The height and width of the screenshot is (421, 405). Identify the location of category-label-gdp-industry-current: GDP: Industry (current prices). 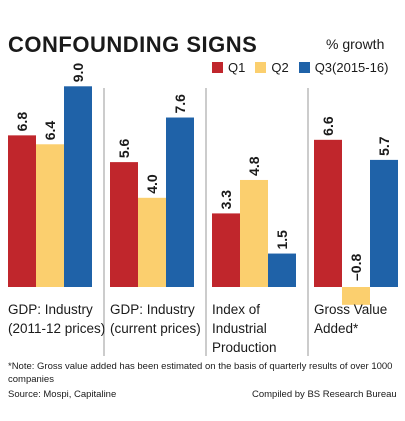
(160, 319).